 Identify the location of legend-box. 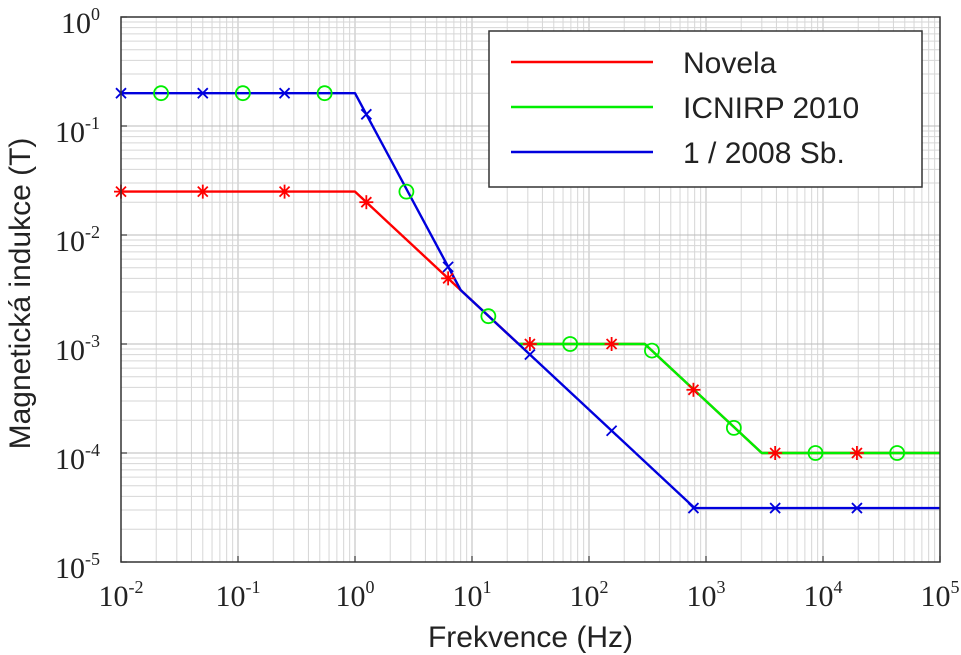
(705, 109).